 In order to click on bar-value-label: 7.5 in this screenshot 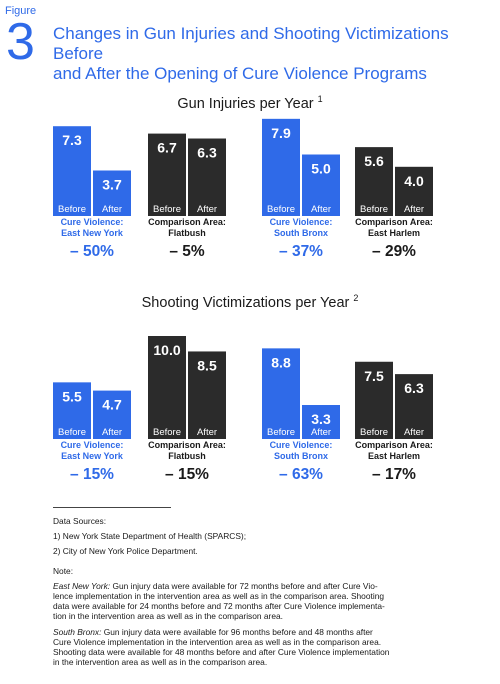, I will do `click(374, 376)`.